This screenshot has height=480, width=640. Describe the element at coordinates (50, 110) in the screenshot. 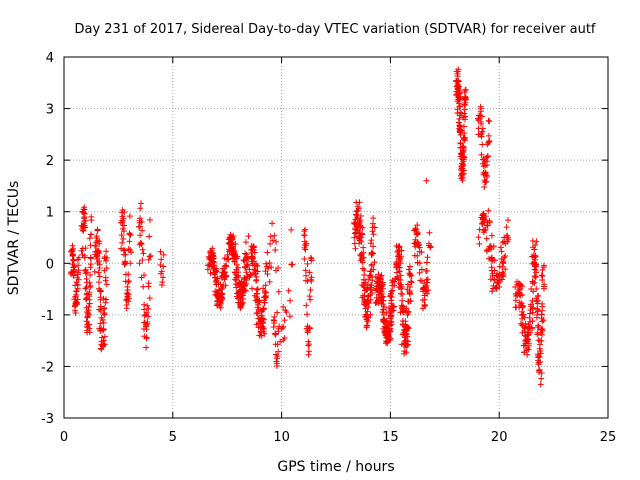

I see `y-tick-label: 3` at that location.